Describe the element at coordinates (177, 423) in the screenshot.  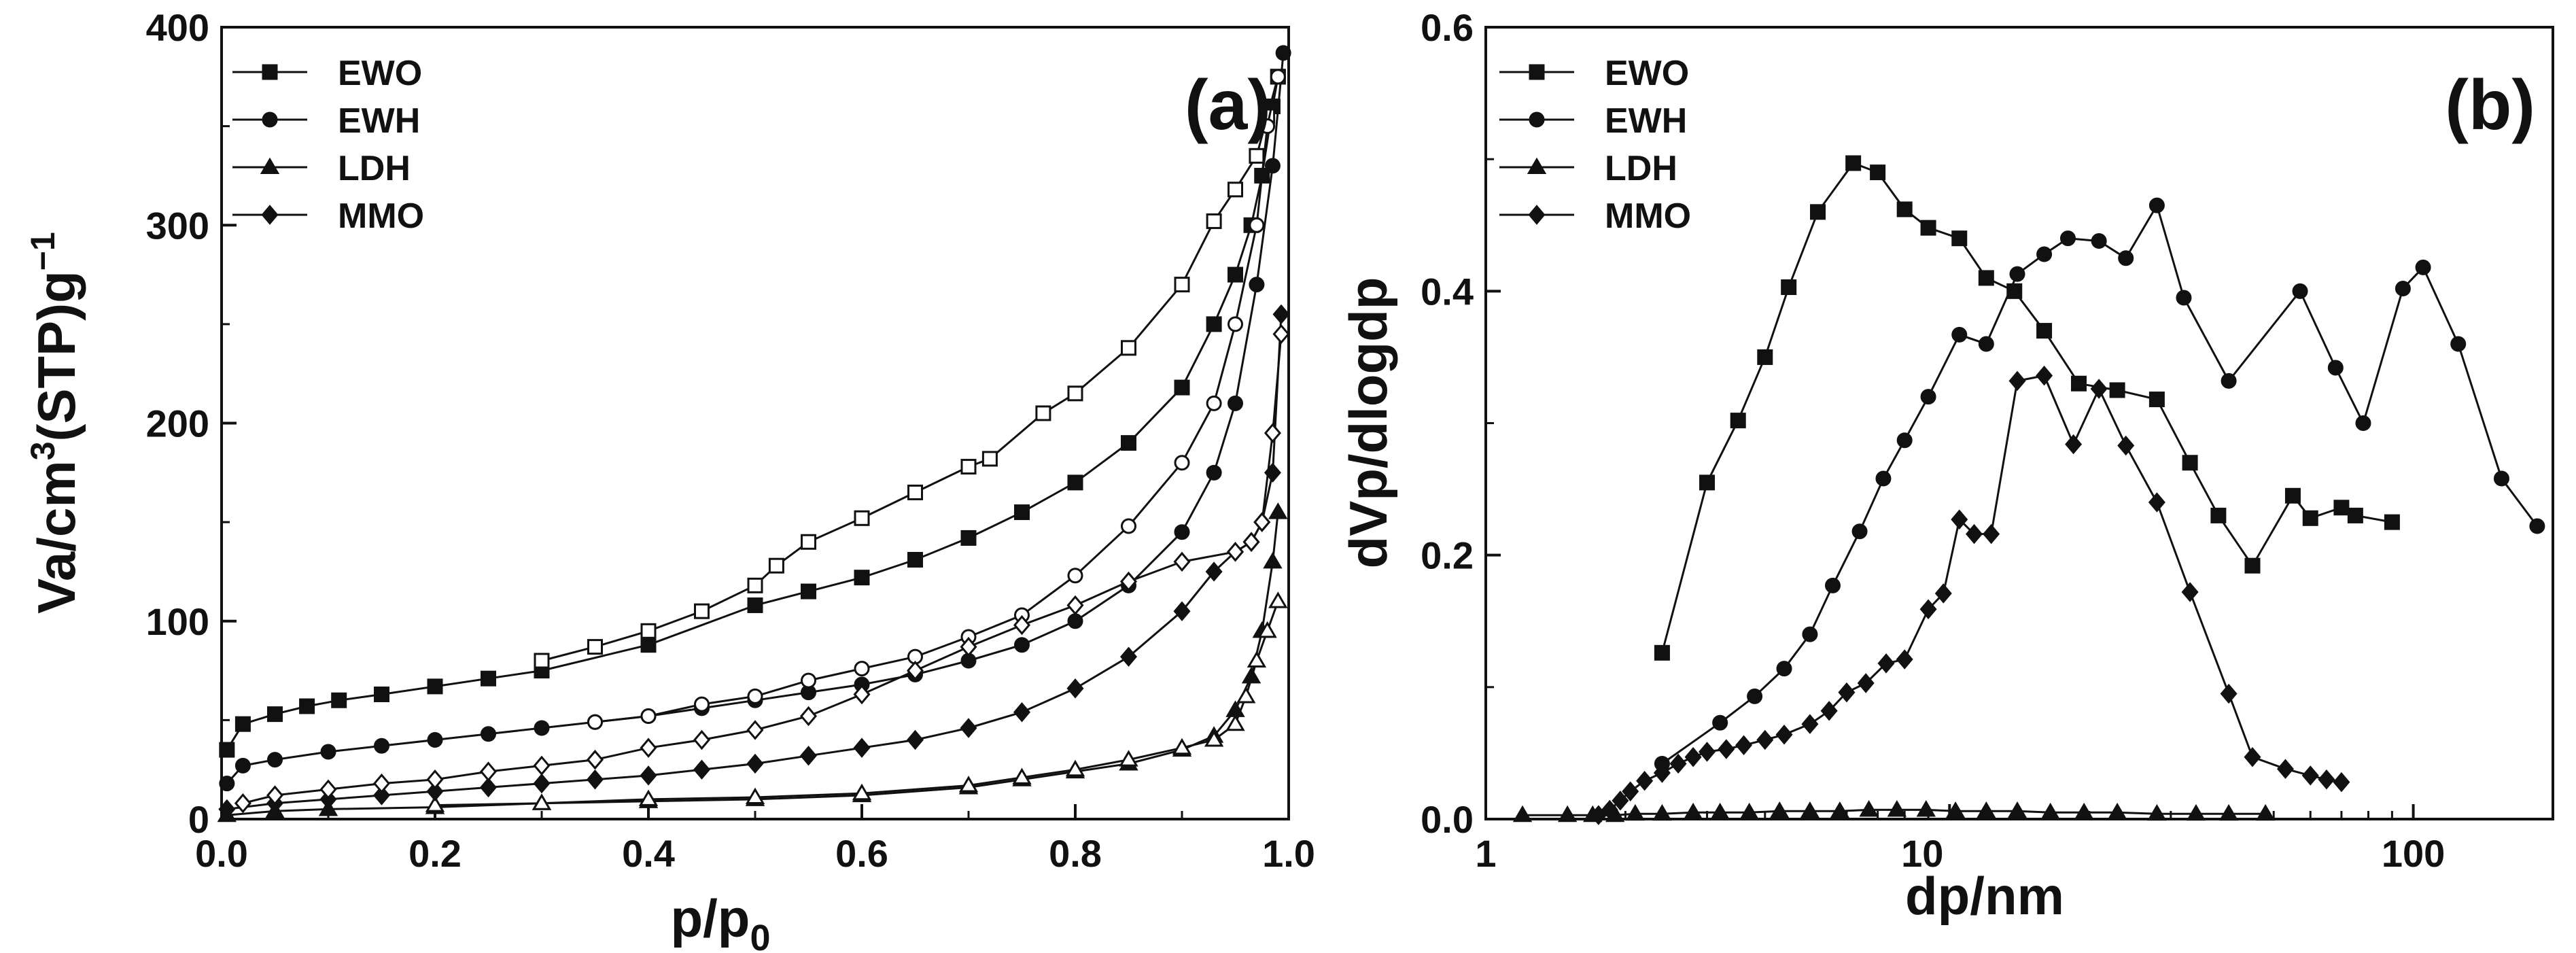
I see `panel-a-ytick-label: 200` at that location.